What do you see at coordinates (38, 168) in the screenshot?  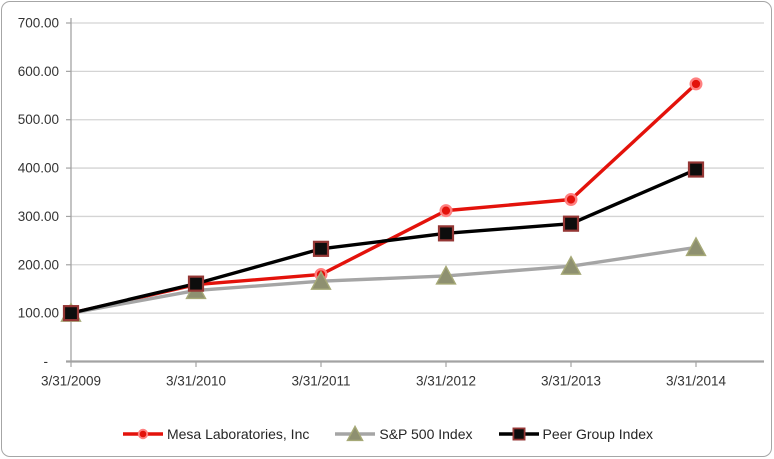 I see `y-axis-label: 400.00` at bounding box center [38, 168].